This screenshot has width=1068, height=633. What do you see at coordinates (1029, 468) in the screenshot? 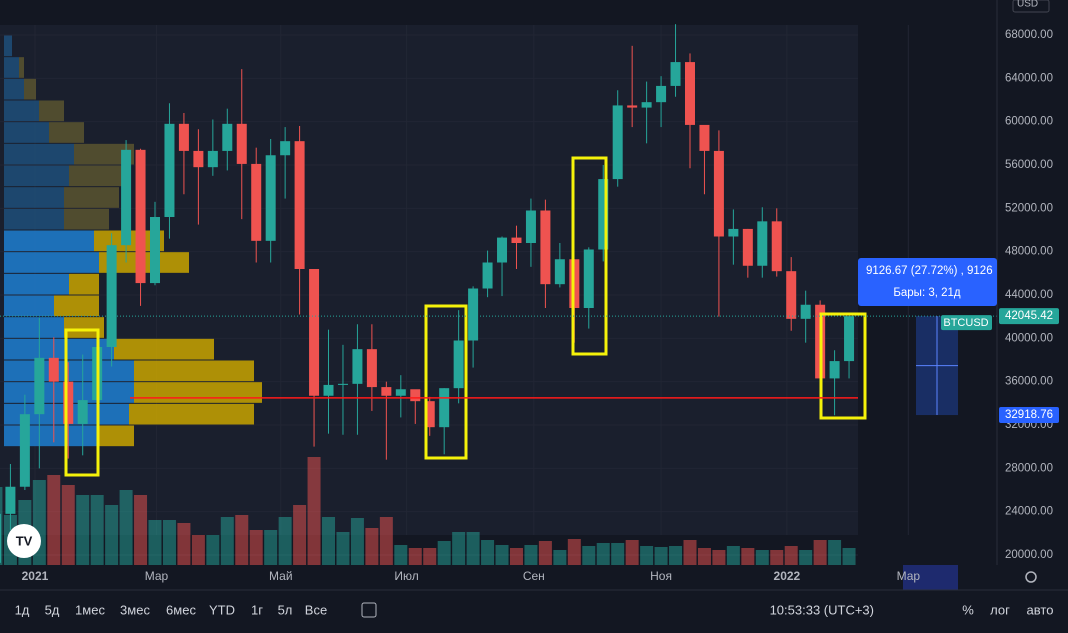
I see `y-tick-label: 28000.00` at bounding box center [1029, 468].